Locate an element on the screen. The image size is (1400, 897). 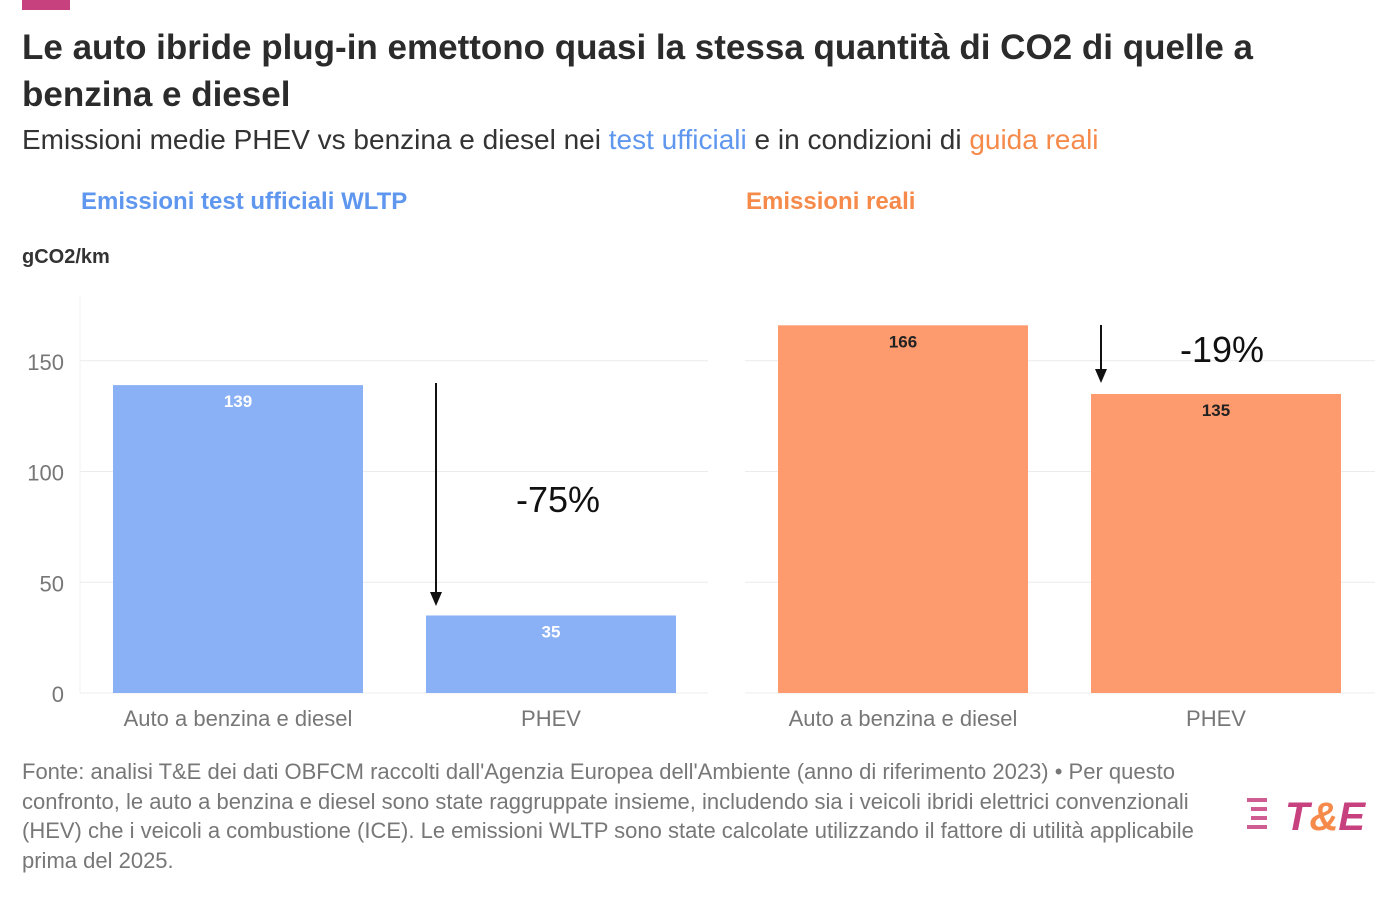
change-annotation: -19% is located at coordinates (1222, 349).